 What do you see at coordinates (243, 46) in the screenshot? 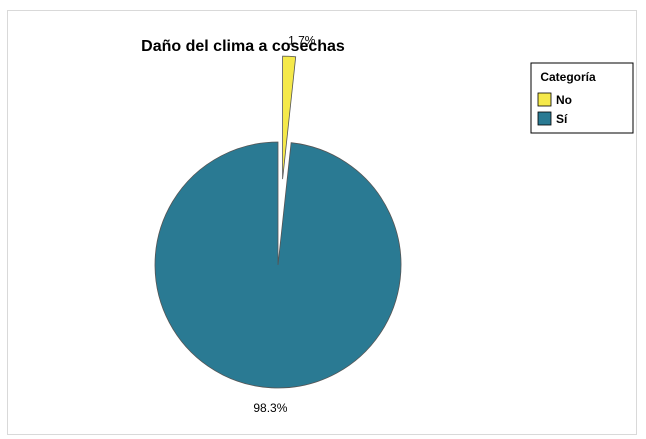
I see `chart-title: Daño del clima a cosechas` at bounding box center [243, 46].